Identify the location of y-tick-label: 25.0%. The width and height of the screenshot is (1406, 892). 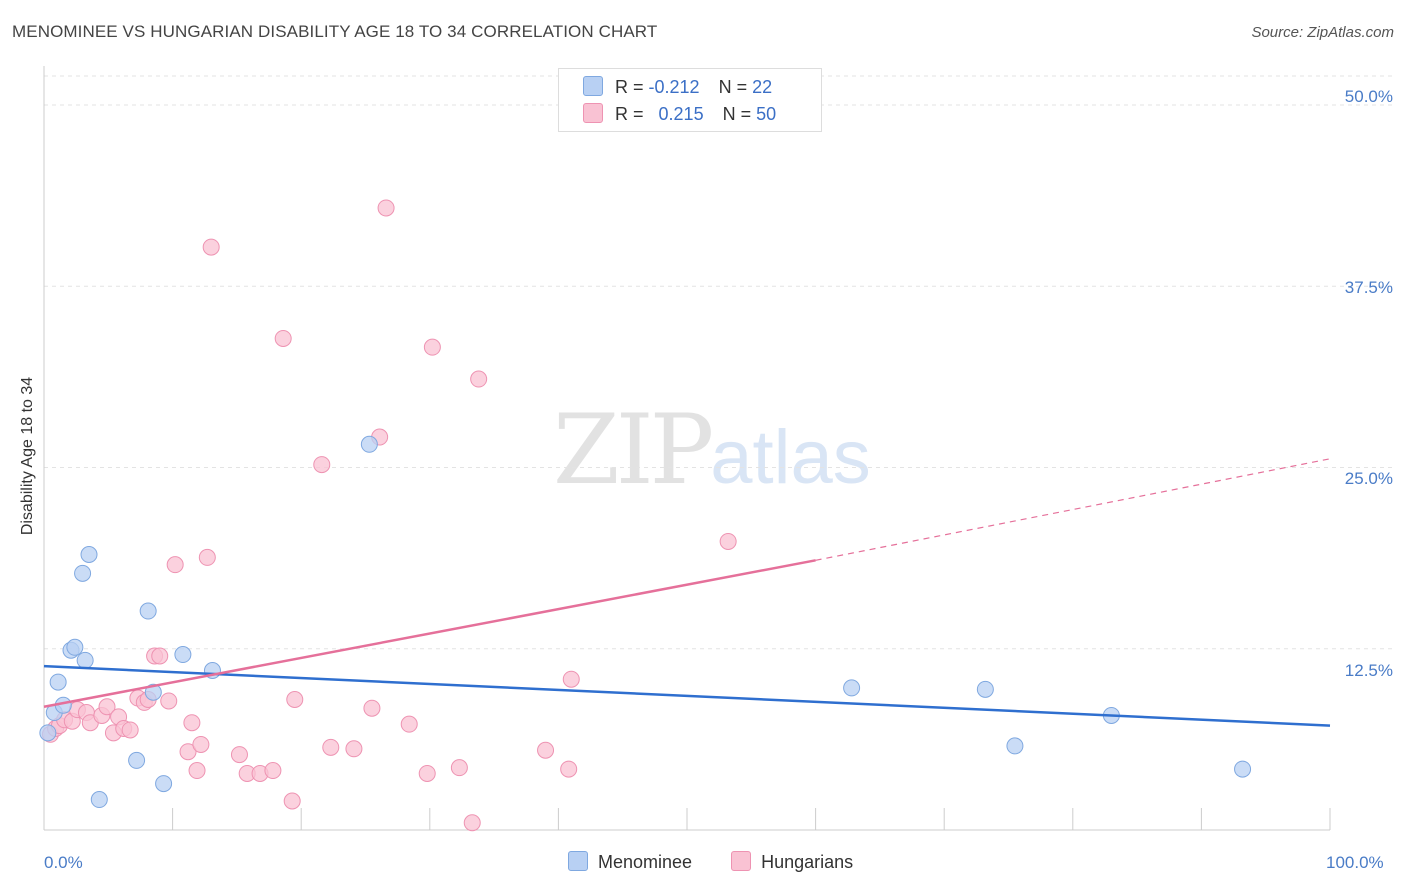
(1368, 478).